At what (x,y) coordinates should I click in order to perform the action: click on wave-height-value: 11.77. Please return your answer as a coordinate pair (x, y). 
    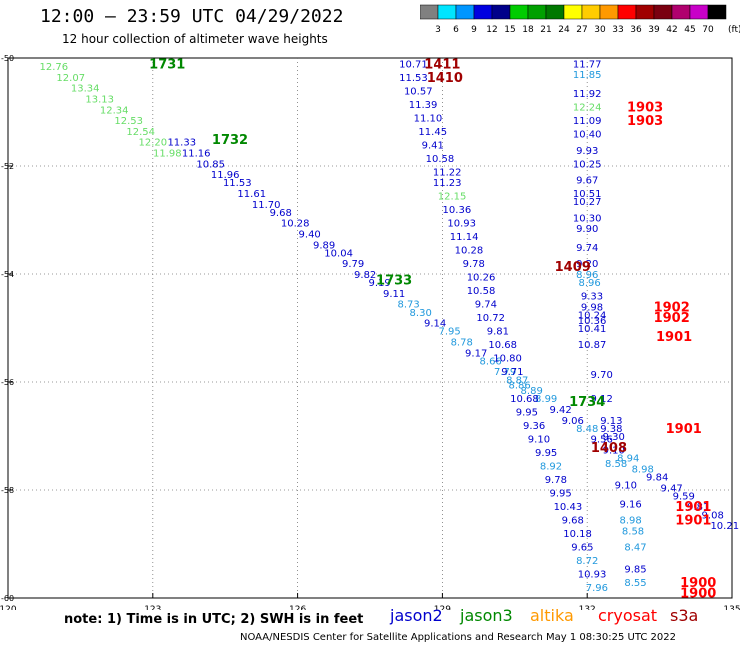
    Looking at the image, I should click on (587, 64).